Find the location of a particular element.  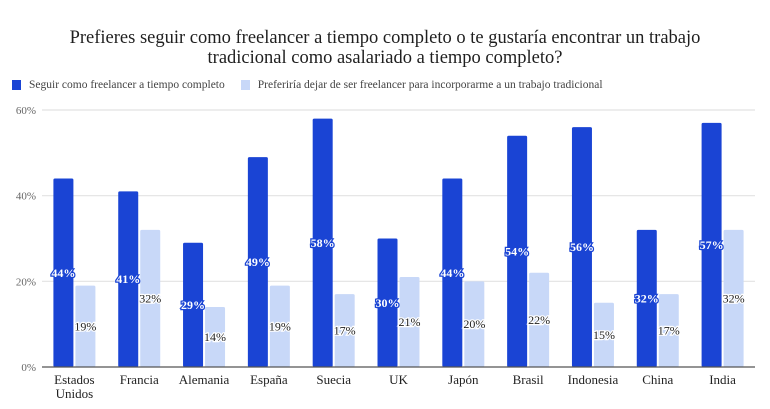

x-tick-label: Suecia is located at coordinates (333, 379).